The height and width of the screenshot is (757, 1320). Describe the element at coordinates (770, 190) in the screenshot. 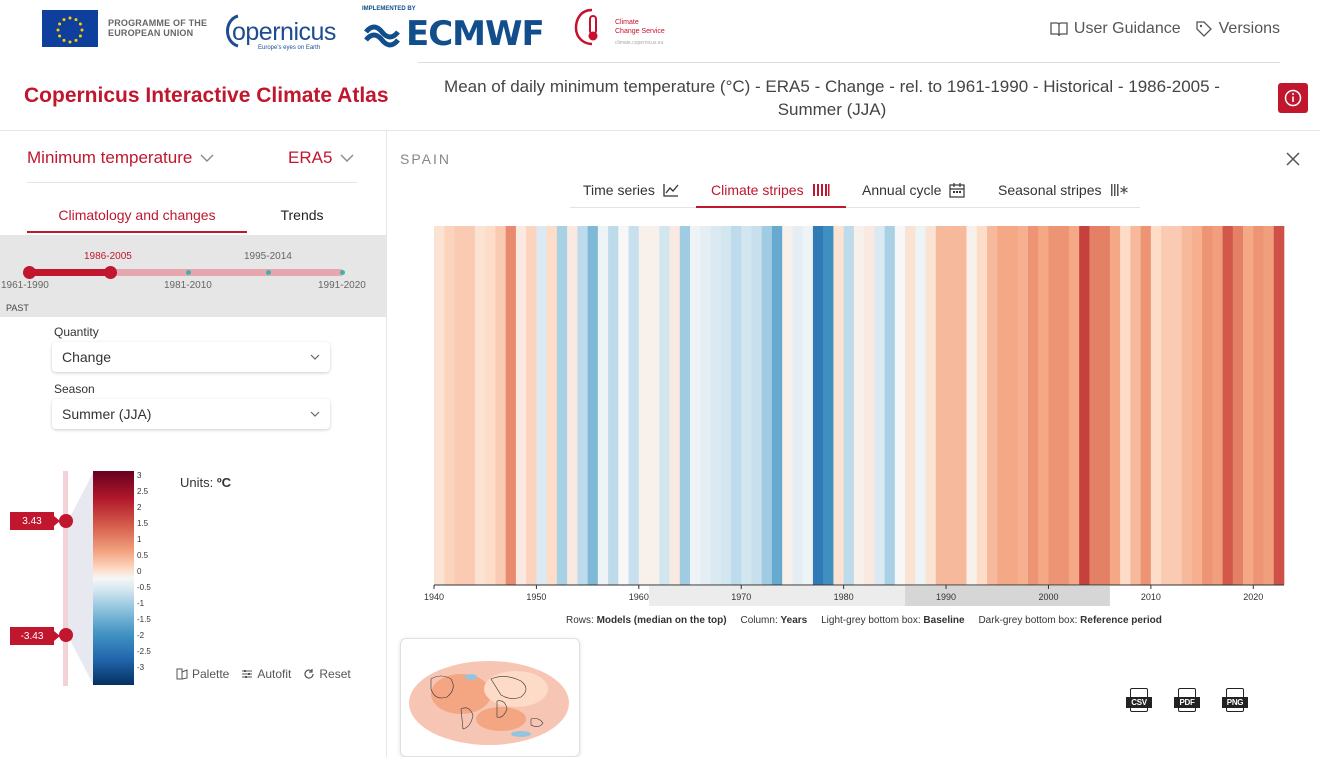

I see `tab-climate-stripes: Climate stripes` at that location.